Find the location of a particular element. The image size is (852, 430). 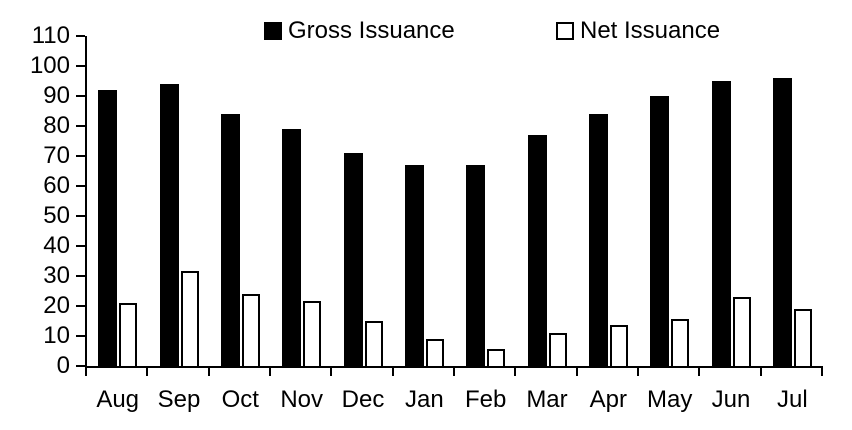

y-axis-label: 30 is located at coordinates (56, 275).